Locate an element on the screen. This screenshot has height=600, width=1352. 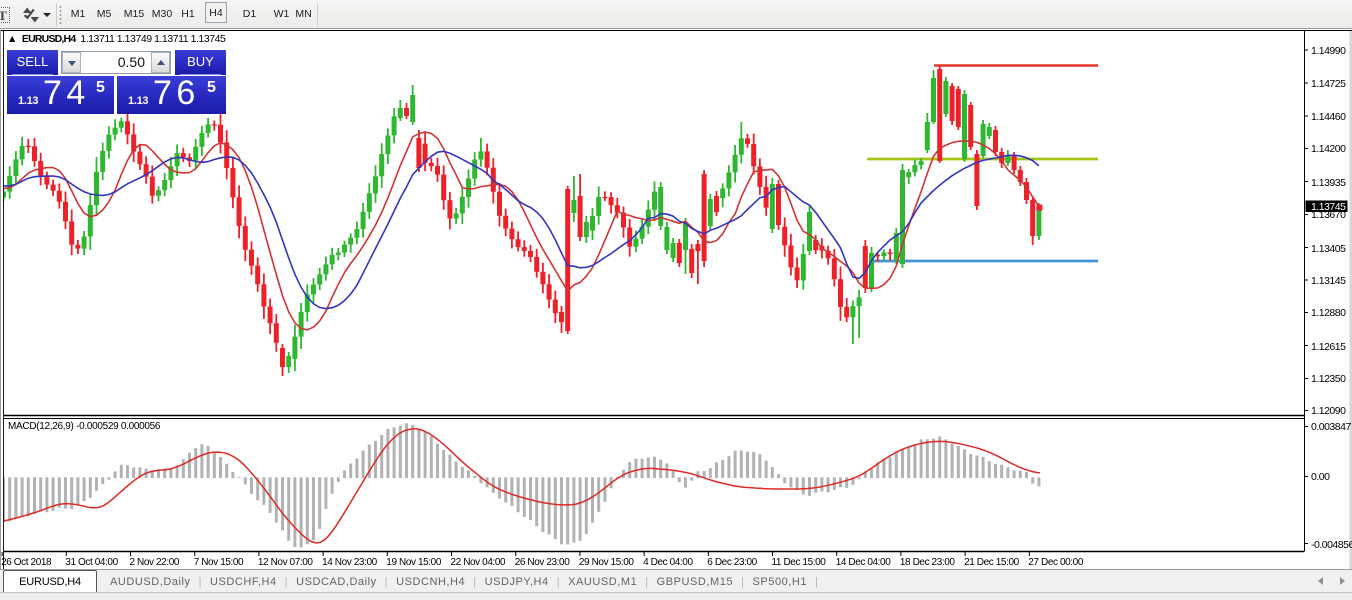
svg-text: 26 Nov 23:00 is located at coordinates (543, 562).